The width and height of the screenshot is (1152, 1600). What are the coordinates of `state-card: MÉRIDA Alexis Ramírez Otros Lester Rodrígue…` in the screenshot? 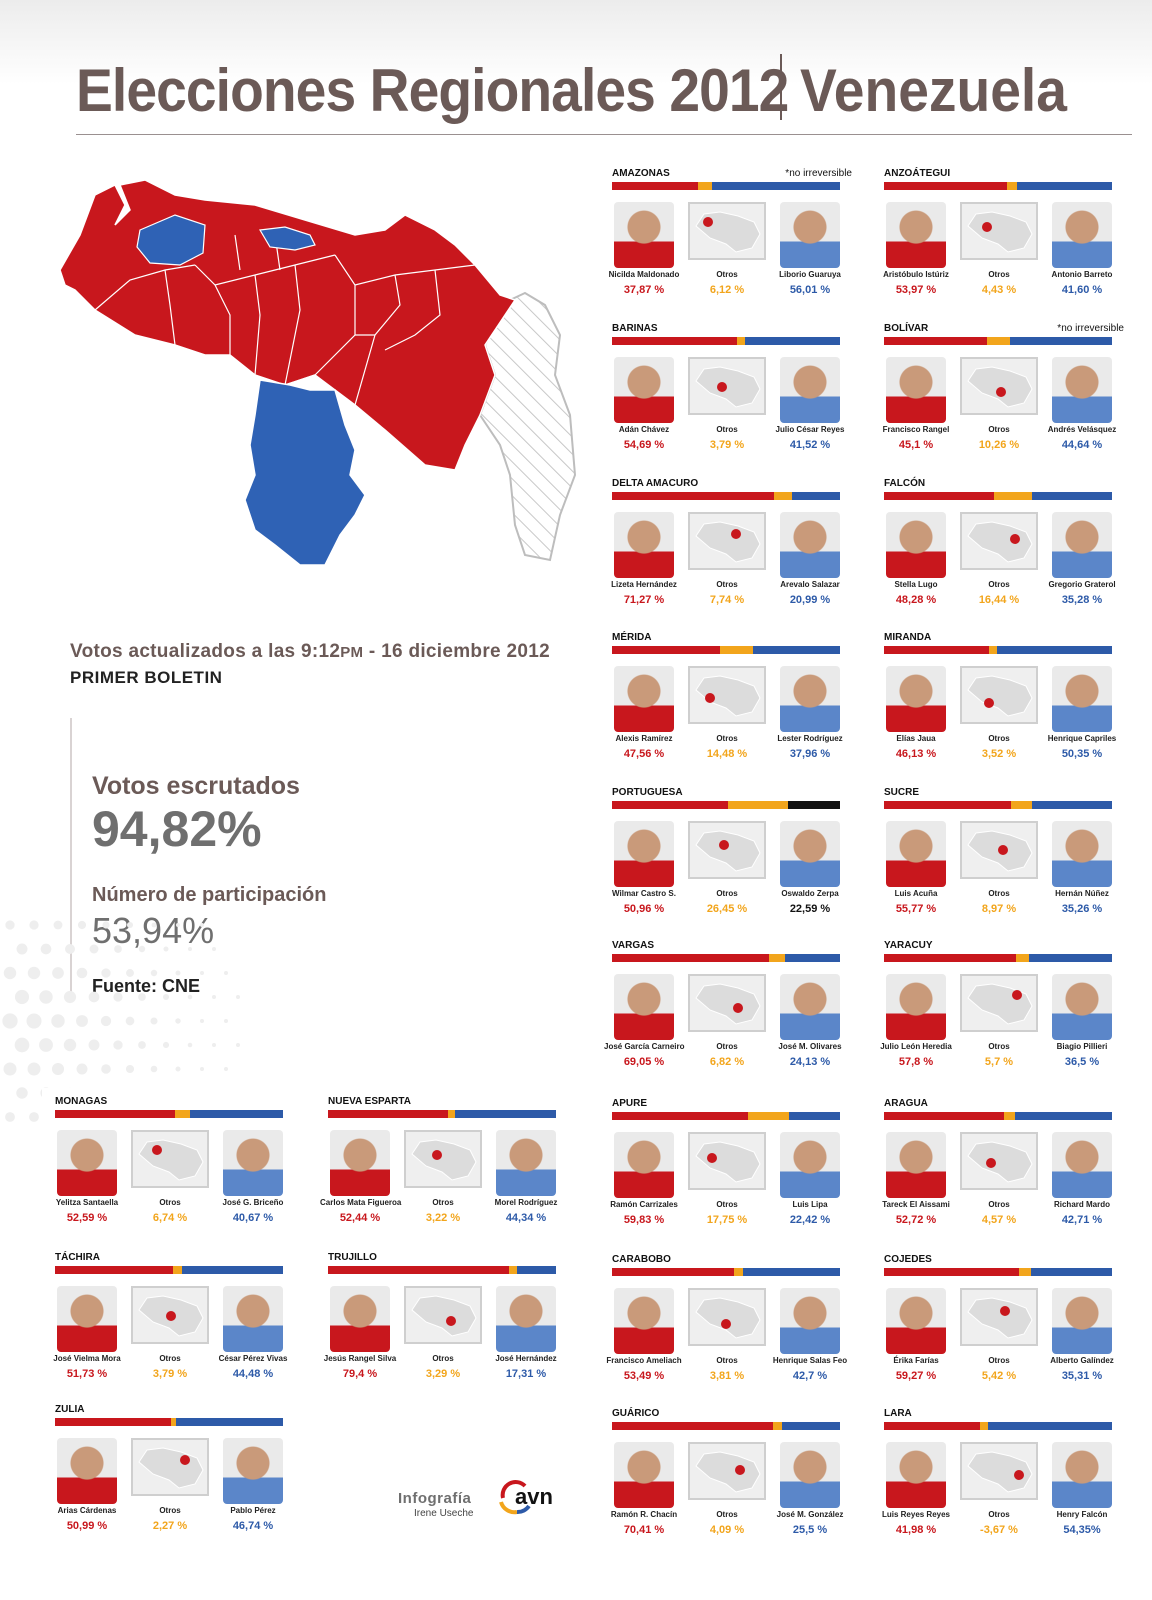 It's located at (732, 706).